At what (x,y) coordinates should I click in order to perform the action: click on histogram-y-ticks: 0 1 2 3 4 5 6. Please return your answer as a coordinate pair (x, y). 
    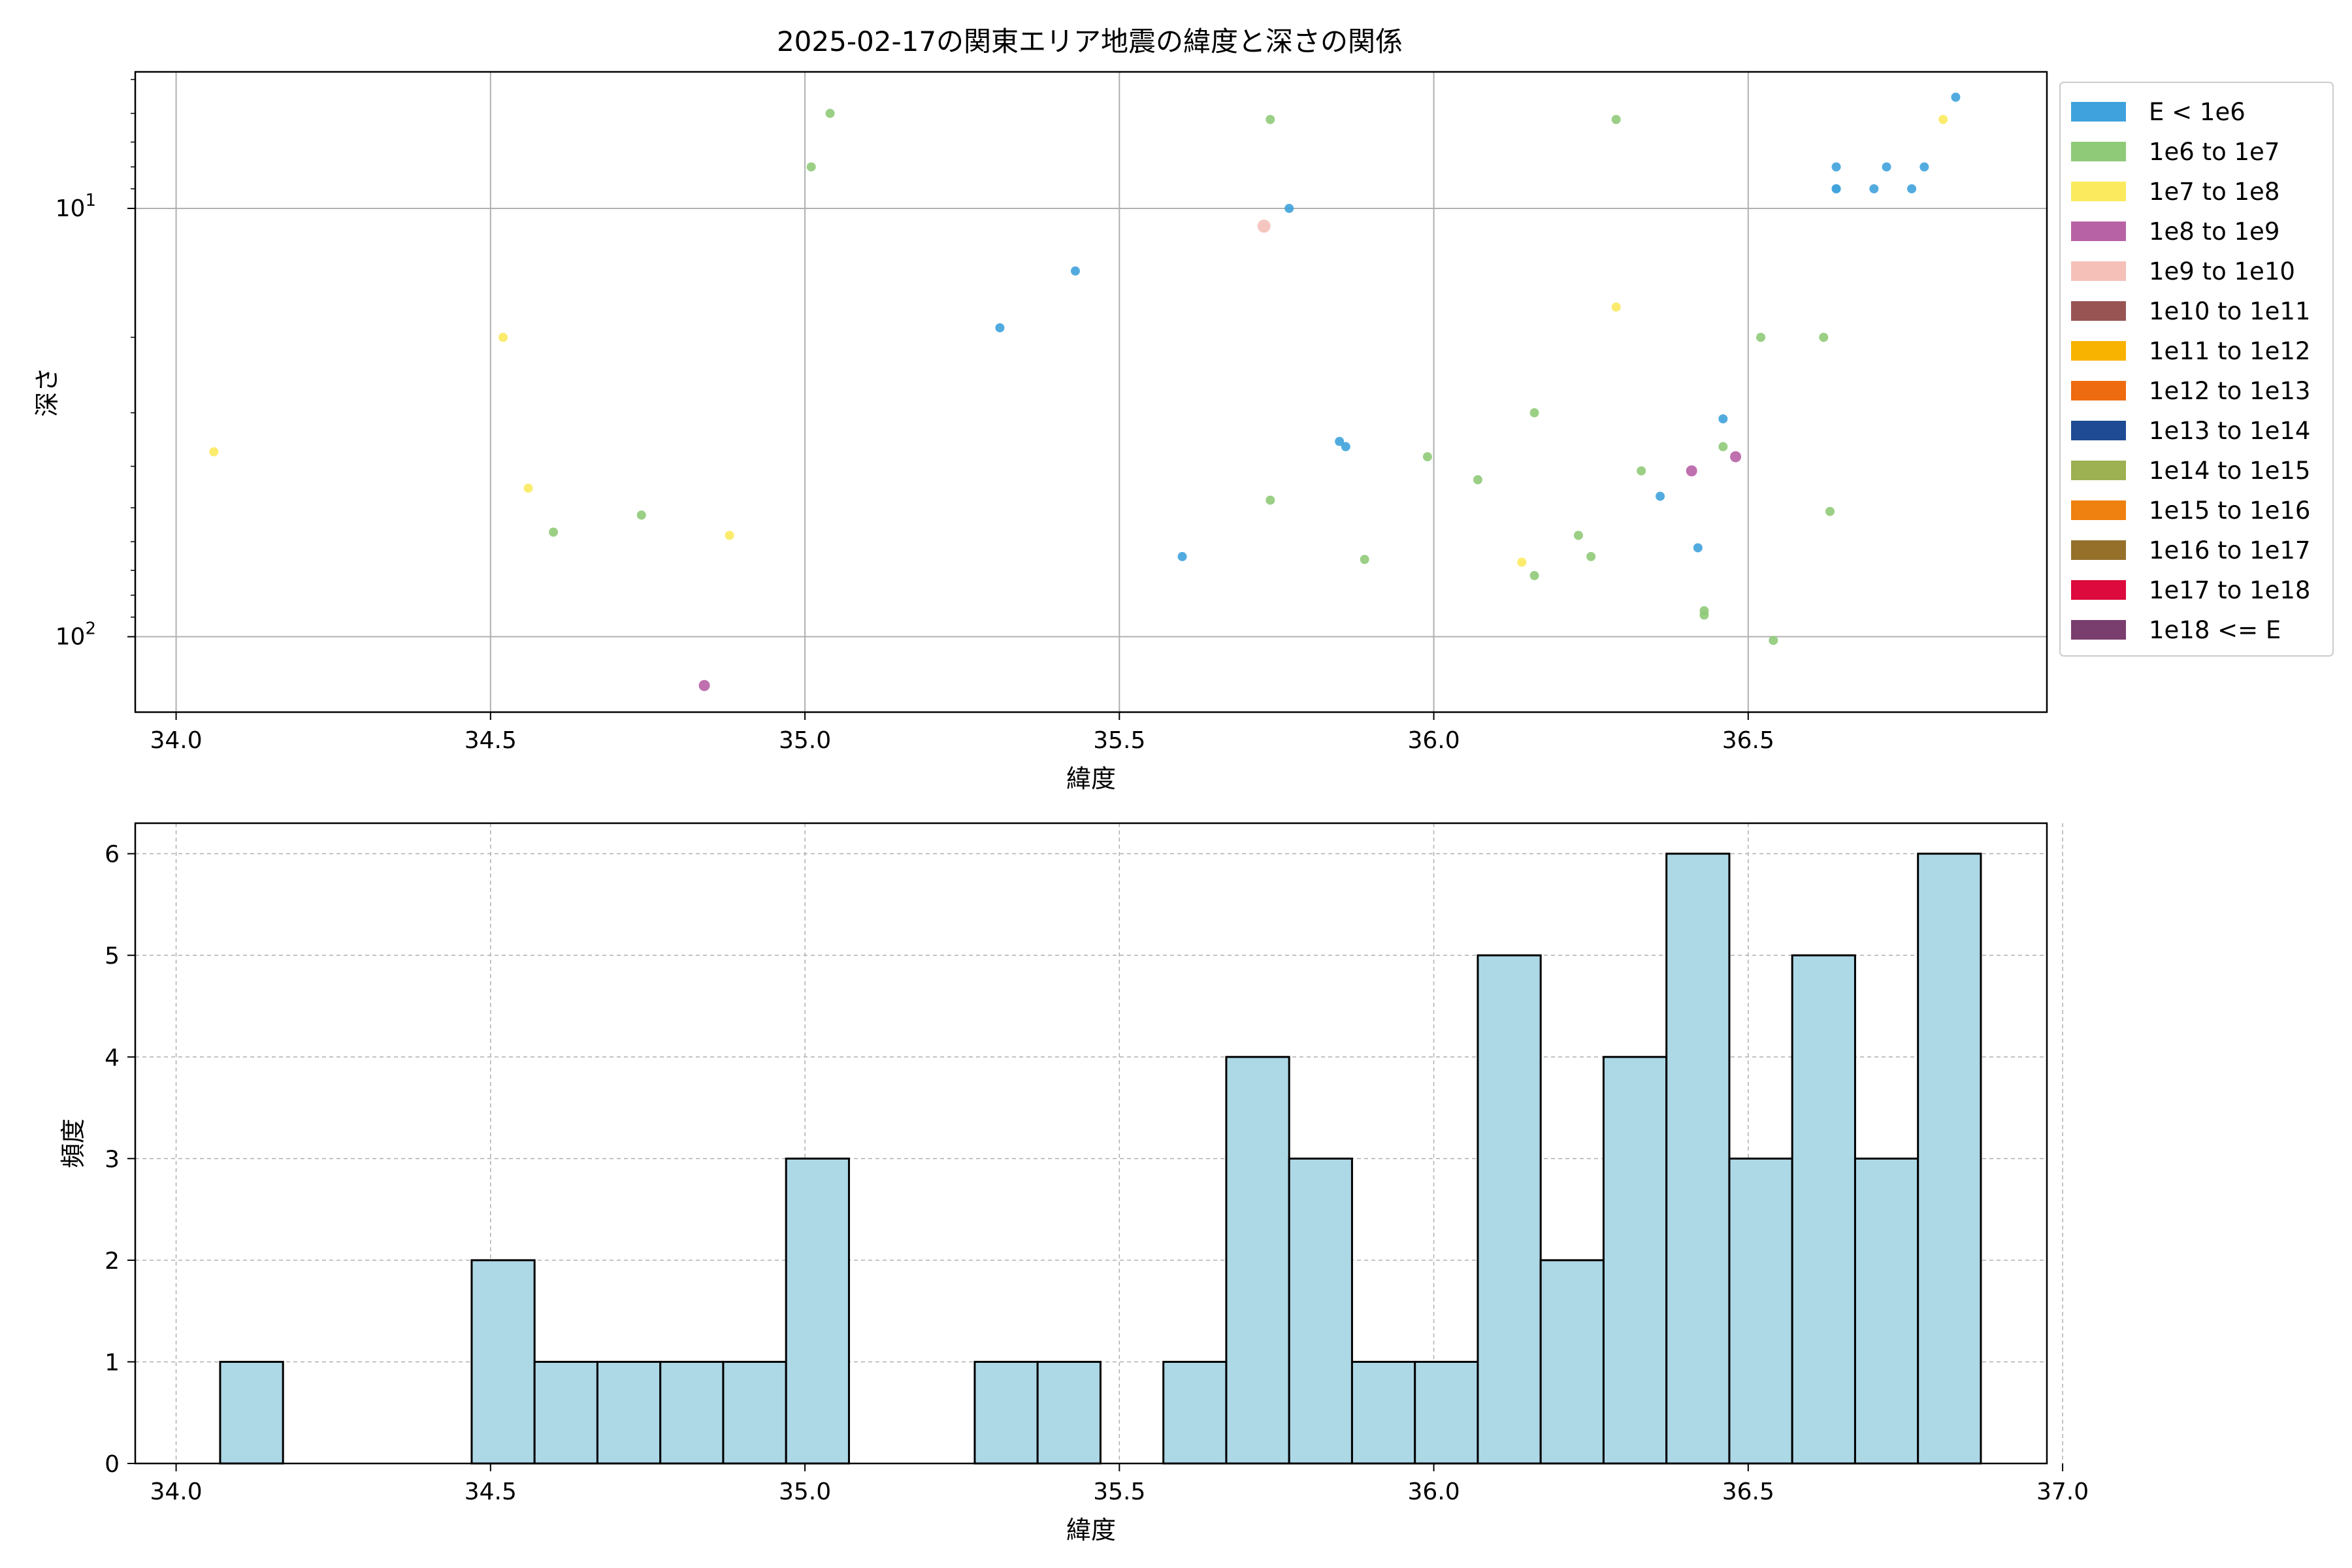
    Looking at the image, I should click on (120, 1159).